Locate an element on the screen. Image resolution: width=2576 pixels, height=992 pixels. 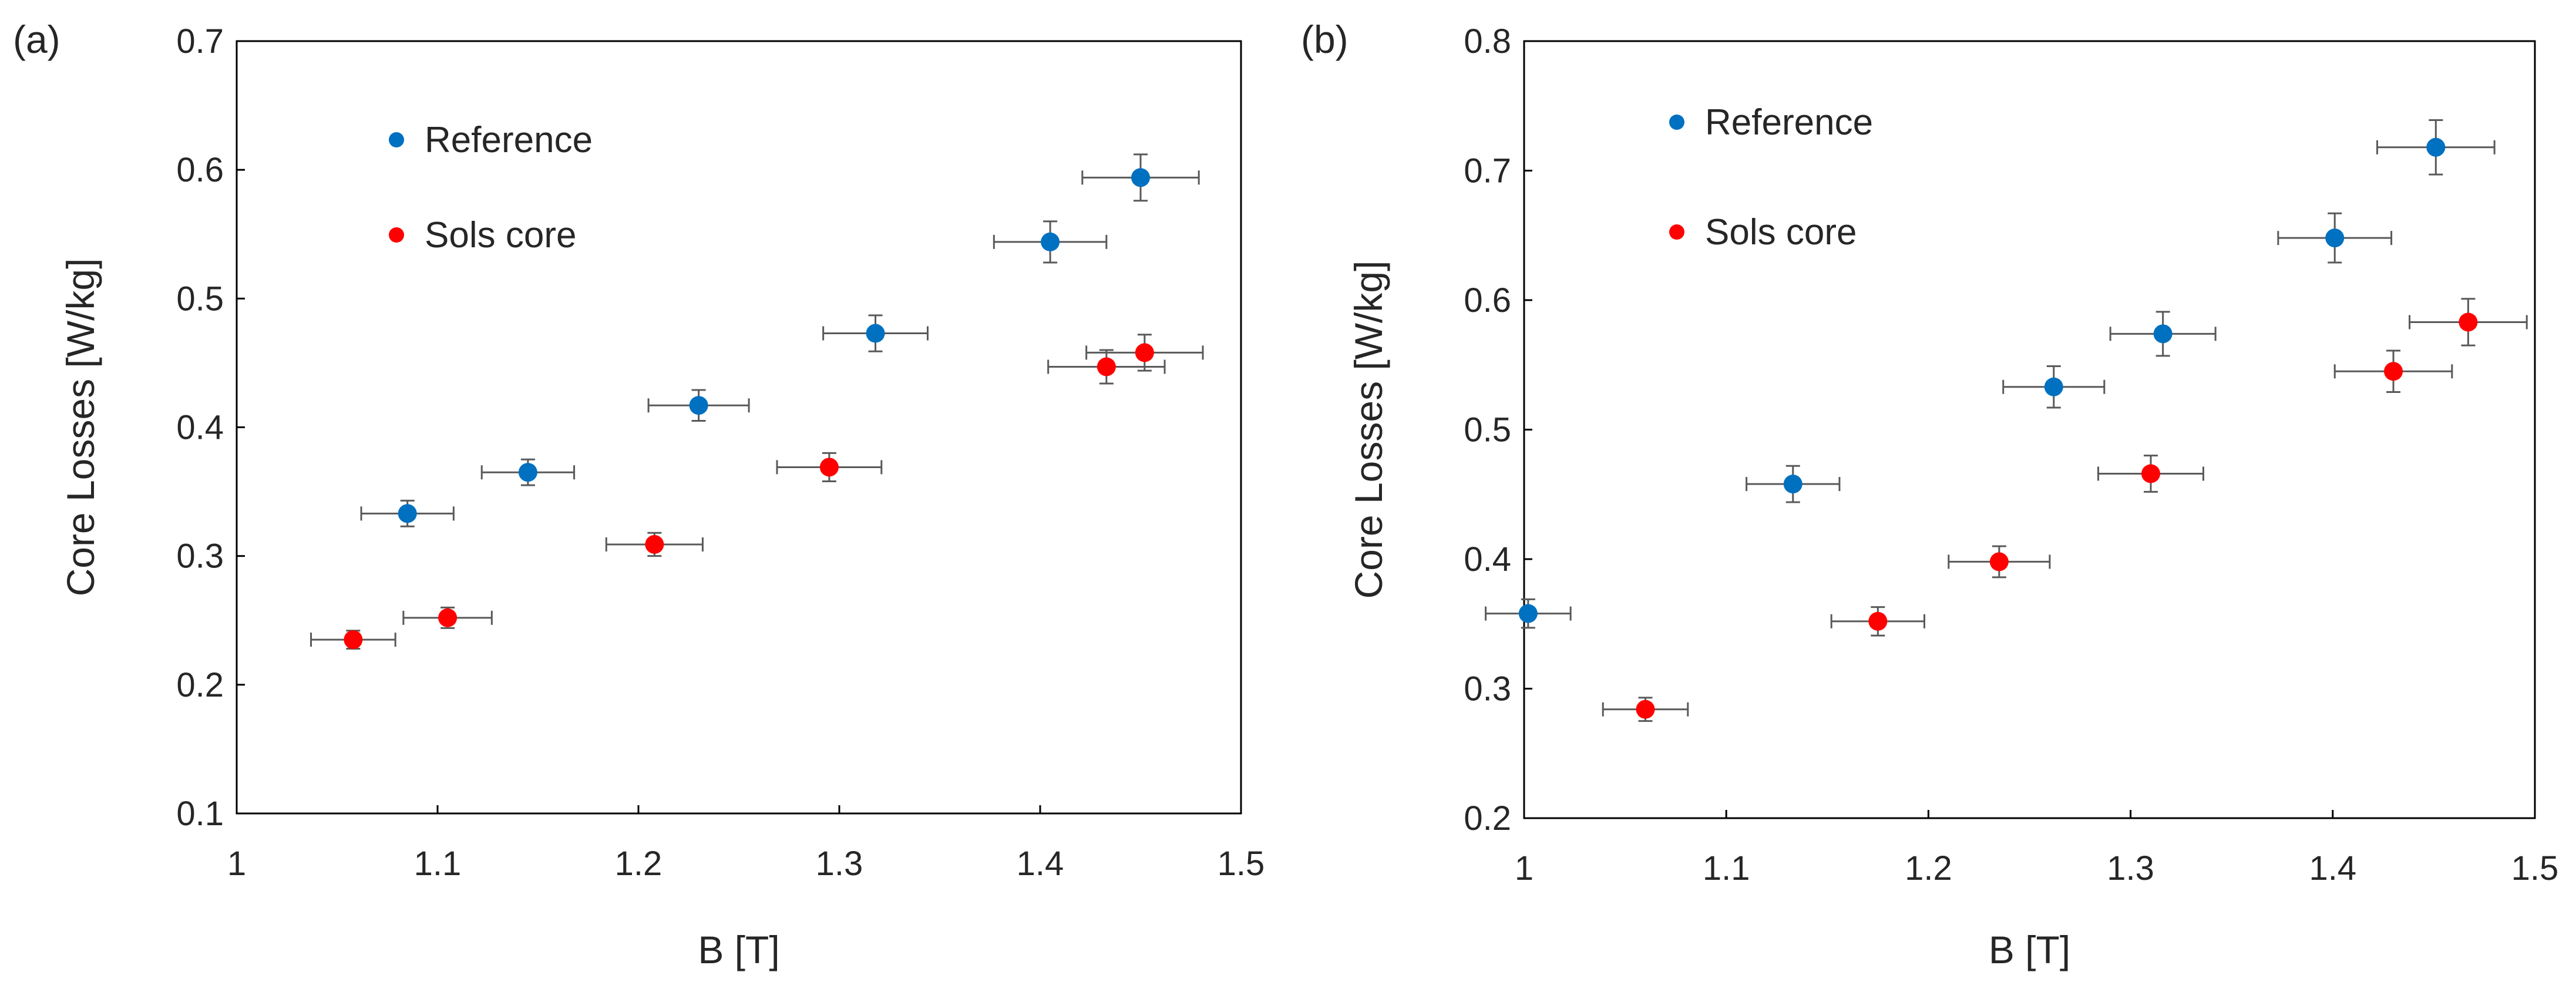
panel-label: (a) is located at coordinates (36, 39).